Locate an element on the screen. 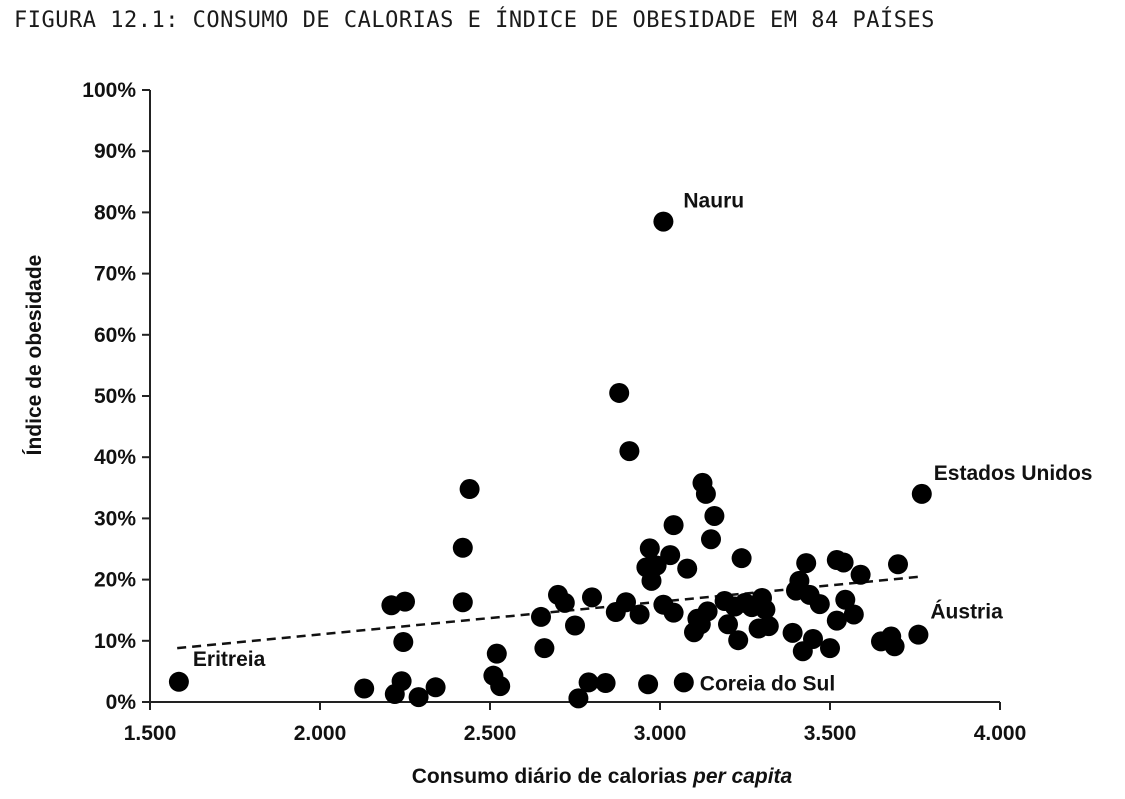 This screenshot has height=799, width=1125. x-tick-label: 4.000 is located at coordinates (1000, 733).